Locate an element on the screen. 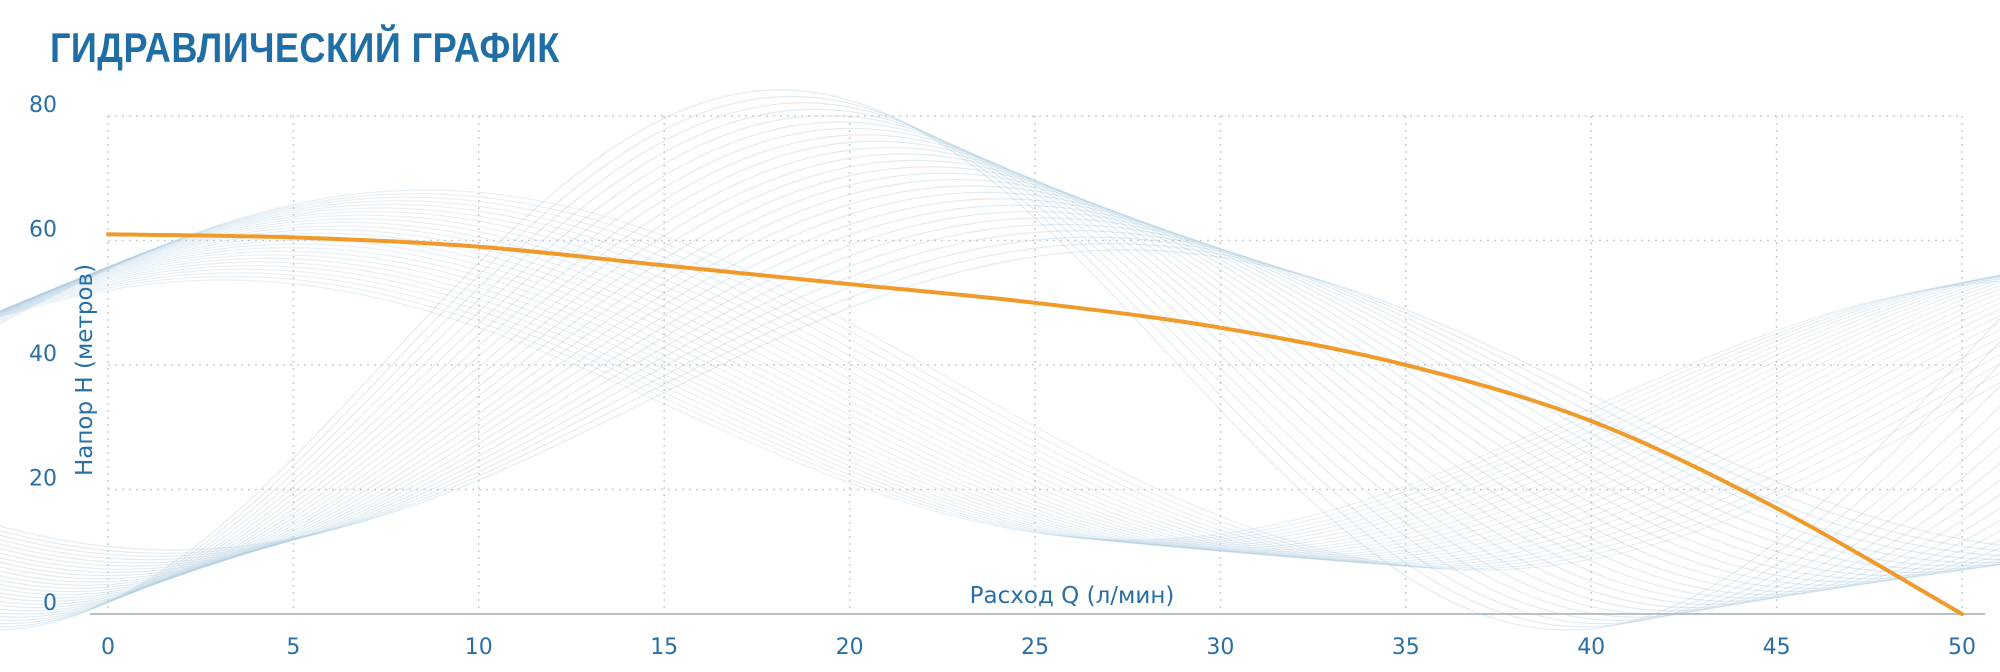  x-tick-label: 35 is located at coordinates (1406, 647).